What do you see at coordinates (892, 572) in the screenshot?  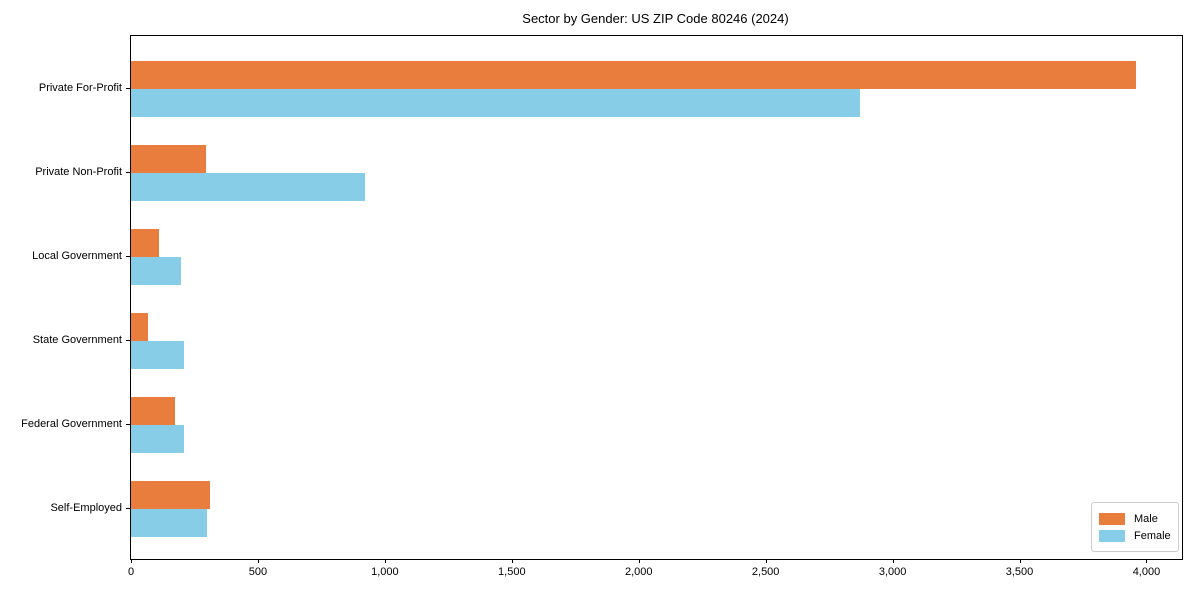 I see `x-tick-label: 3,000` at bounding box center [892, 572].